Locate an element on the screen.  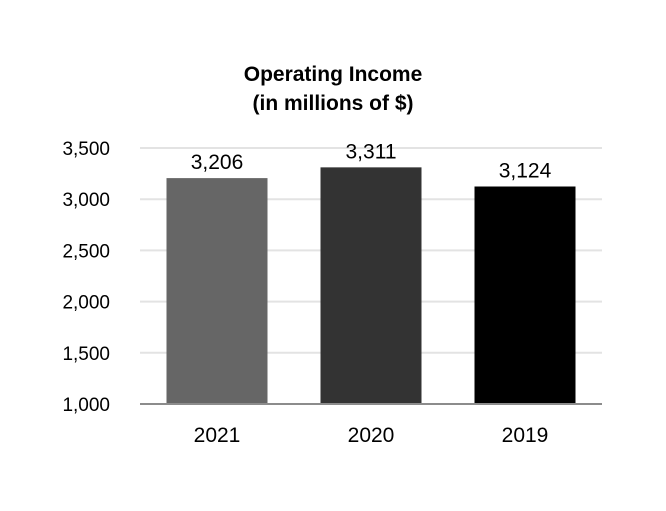
y-tick-label: 2,500 is located at coordinates (86, 251).